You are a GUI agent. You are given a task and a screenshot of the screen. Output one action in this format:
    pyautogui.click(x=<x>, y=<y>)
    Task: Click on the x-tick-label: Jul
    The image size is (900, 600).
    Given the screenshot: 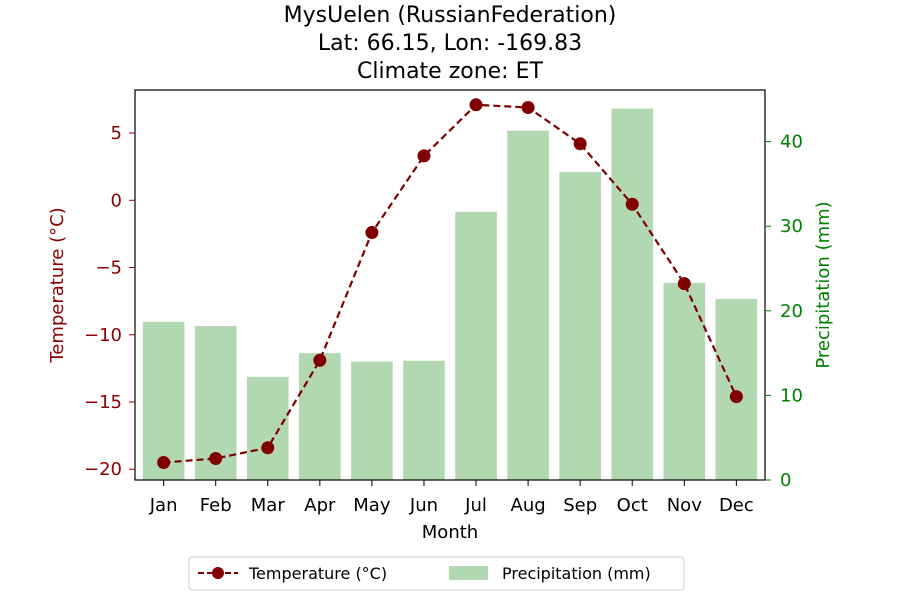 What is the action you would take?
    pyautogui.click(x=475, y=505)
    